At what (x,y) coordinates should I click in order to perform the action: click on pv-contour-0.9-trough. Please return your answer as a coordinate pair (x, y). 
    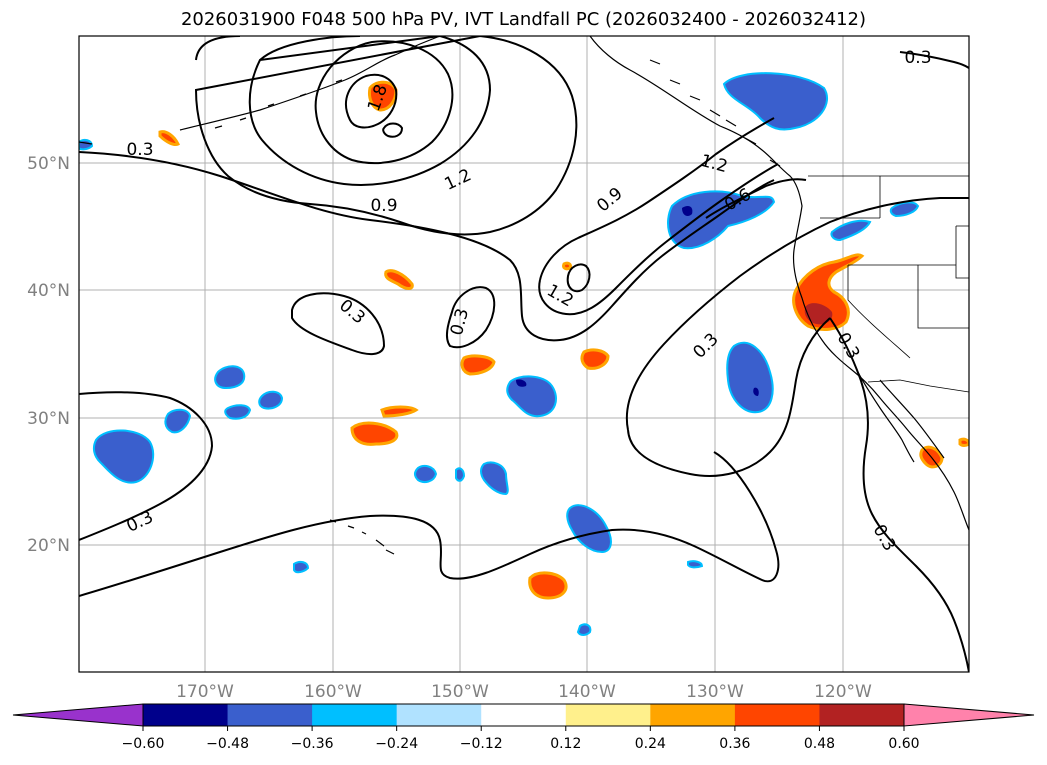
    Looking at the image, I should click on (658, 239).